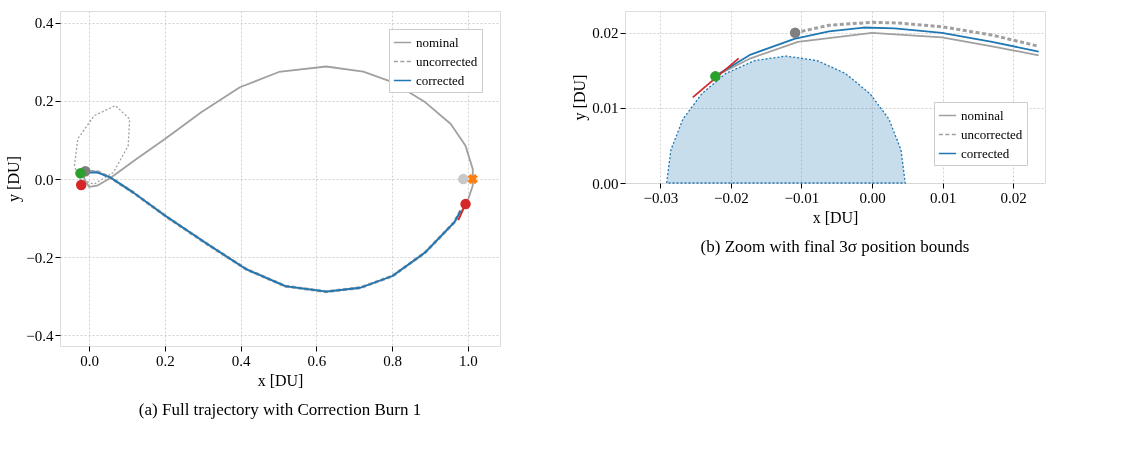  What do you see at coordinates (44, 23) in the screenshot?
I see `y-tick-label: 0.4` at bounding box center [44, 23].